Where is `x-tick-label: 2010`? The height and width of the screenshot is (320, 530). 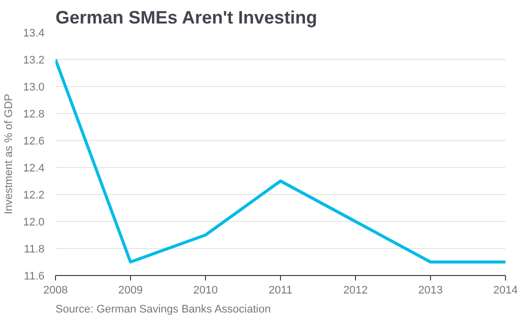
x-tick-label: 2010 is located at coordinates (205, 290).